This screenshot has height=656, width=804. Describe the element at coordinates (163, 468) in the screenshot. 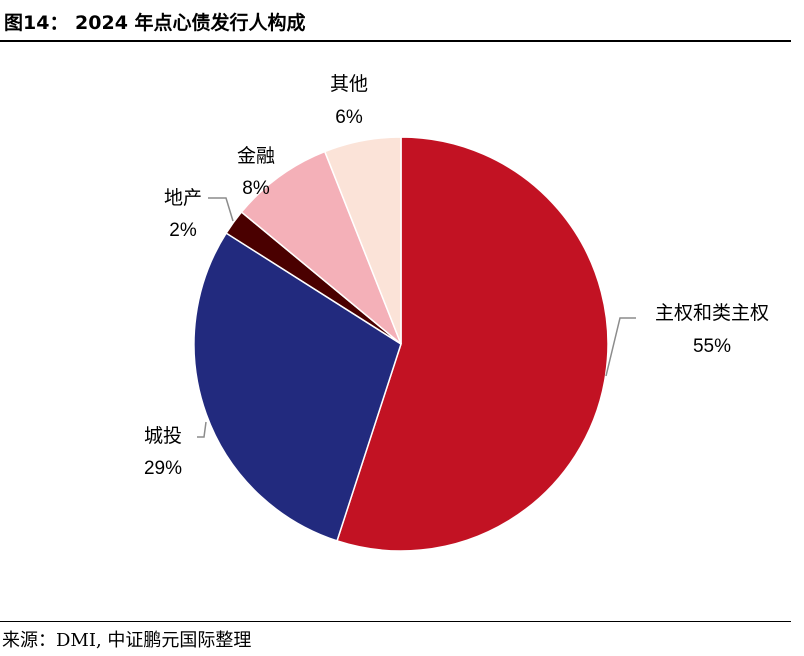

I see `slice-label-value-2: 29%` at that location.